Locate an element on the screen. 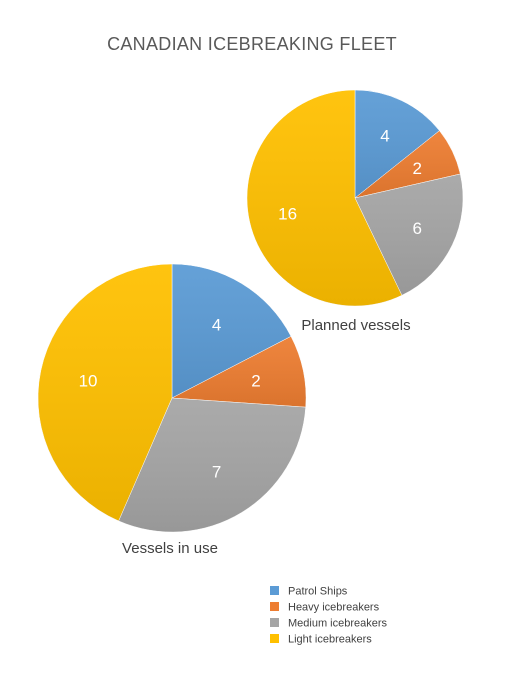 This screenshot has width=509, height=700. slice-label-vessels-in-use-medium-icebreakers: 7 is located at coordinates (216, 471).